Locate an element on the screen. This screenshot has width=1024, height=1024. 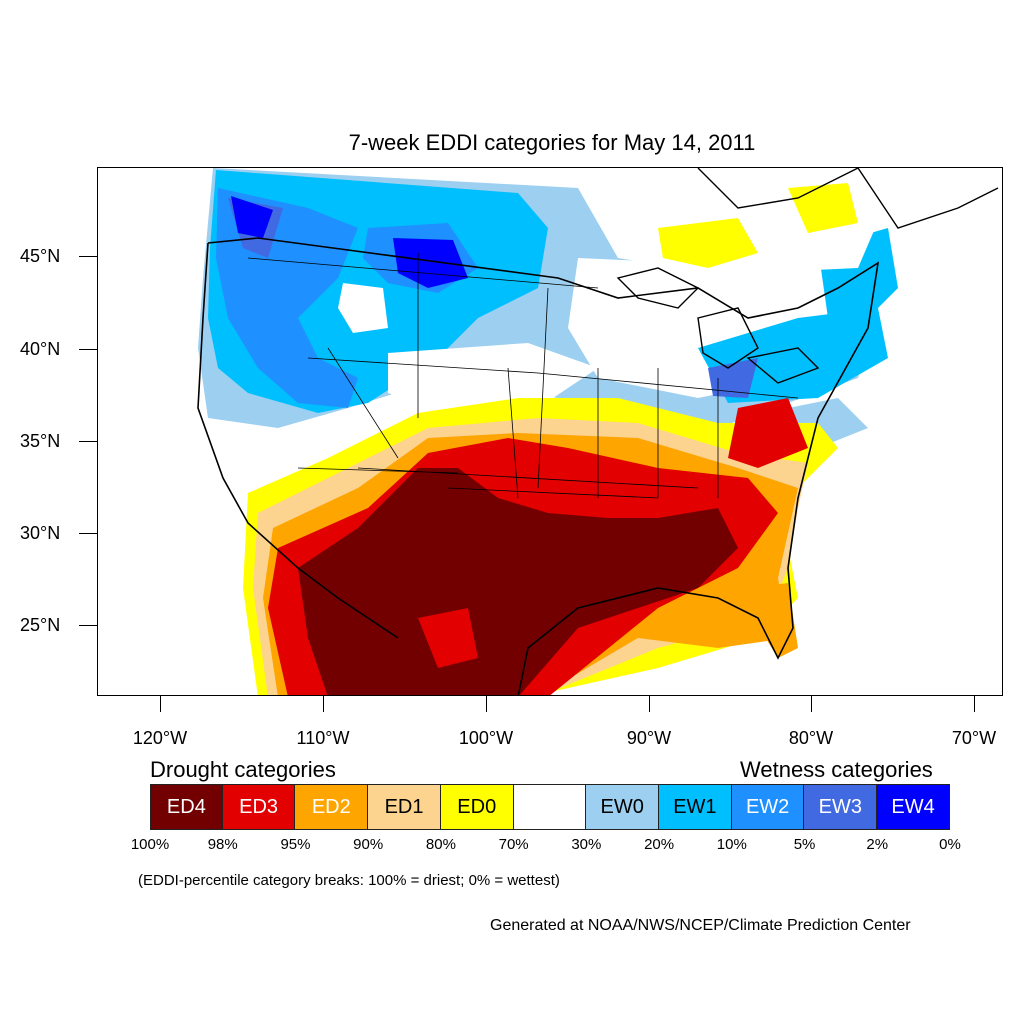
legend-box-ew1: EW1 is located at coordinates (695, 807).